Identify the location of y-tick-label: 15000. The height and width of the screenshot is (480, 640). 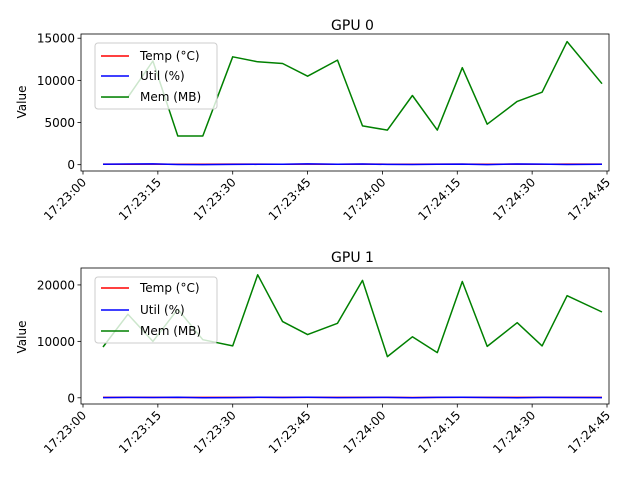
(56, 39).